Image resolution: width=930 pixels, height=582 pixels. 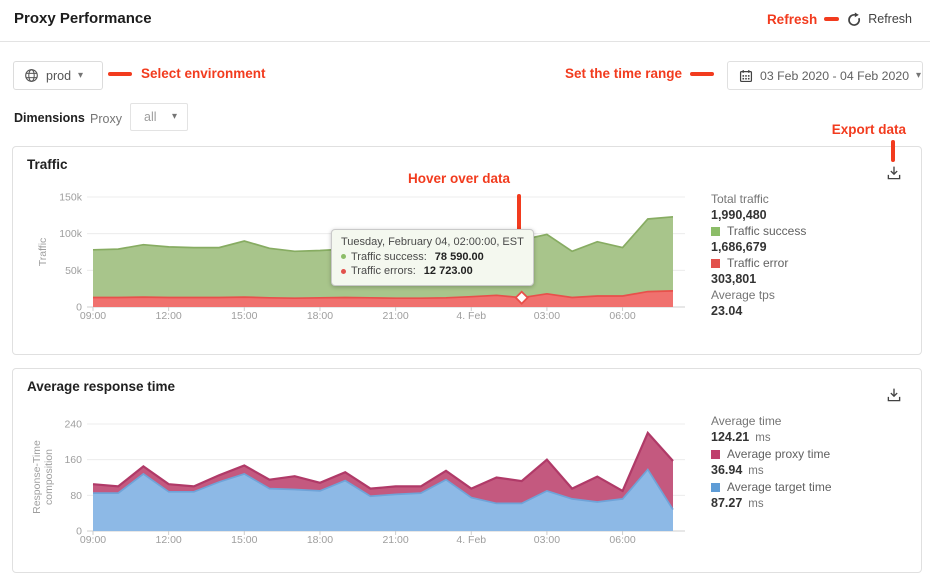 I want to click on globe-icon, so click(x=31, y=75).